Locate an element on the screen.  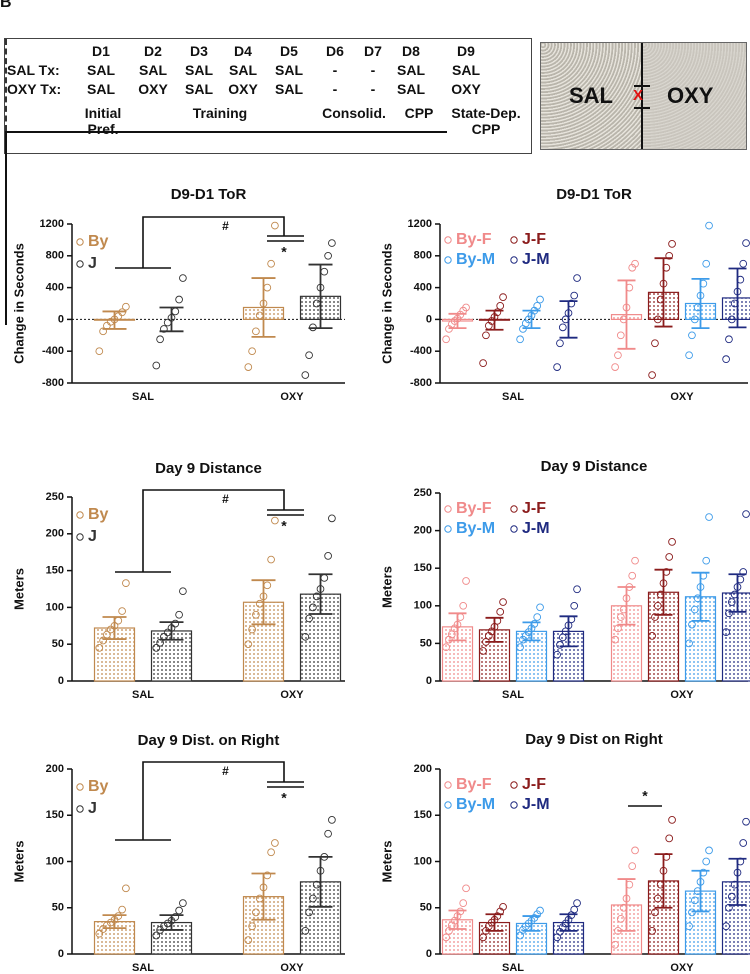
significance-bracket is located at coordinates (209, 531).